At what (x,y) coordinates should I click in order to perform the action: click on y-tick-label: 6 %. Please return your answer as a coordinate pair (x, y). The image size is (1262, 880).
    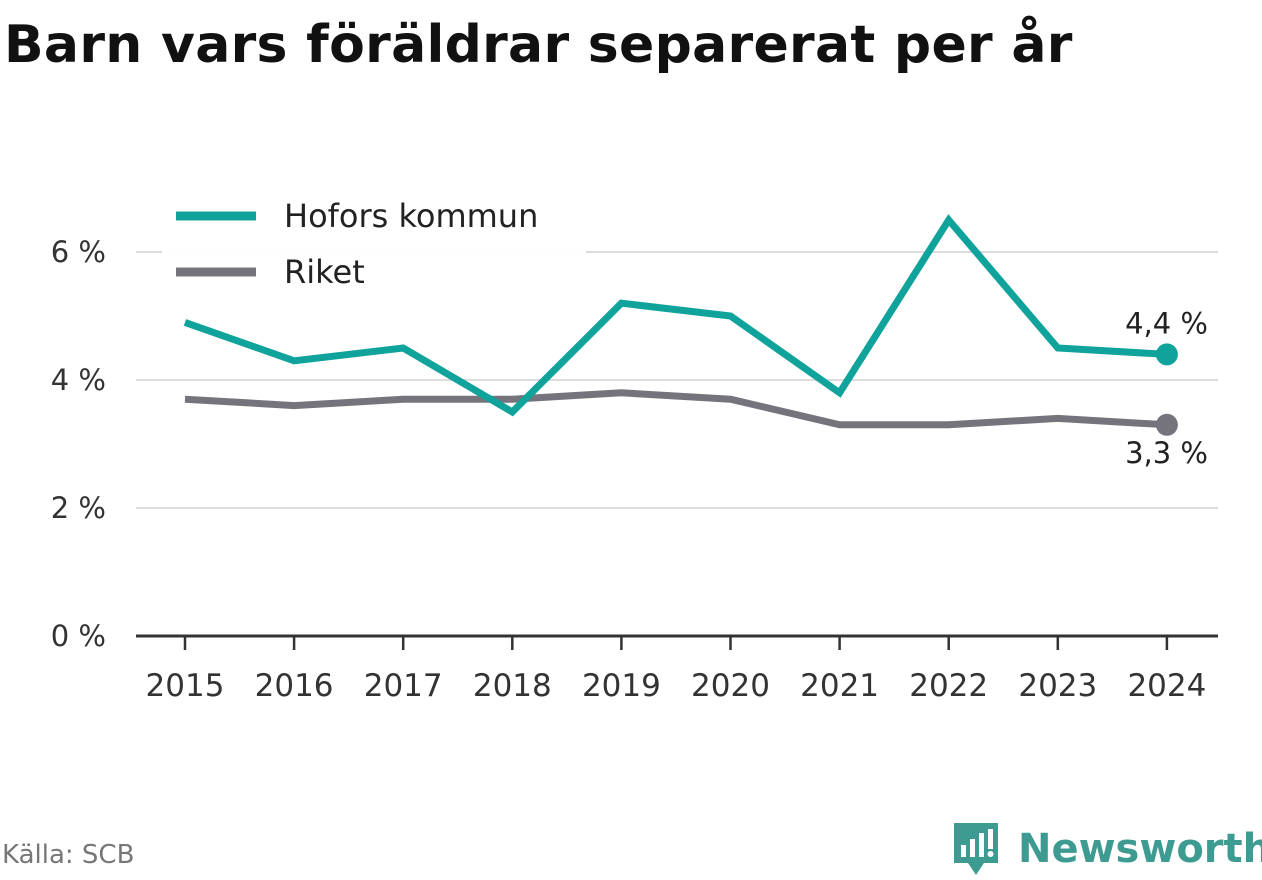
    Looking at the image, I should click on (78, 252).